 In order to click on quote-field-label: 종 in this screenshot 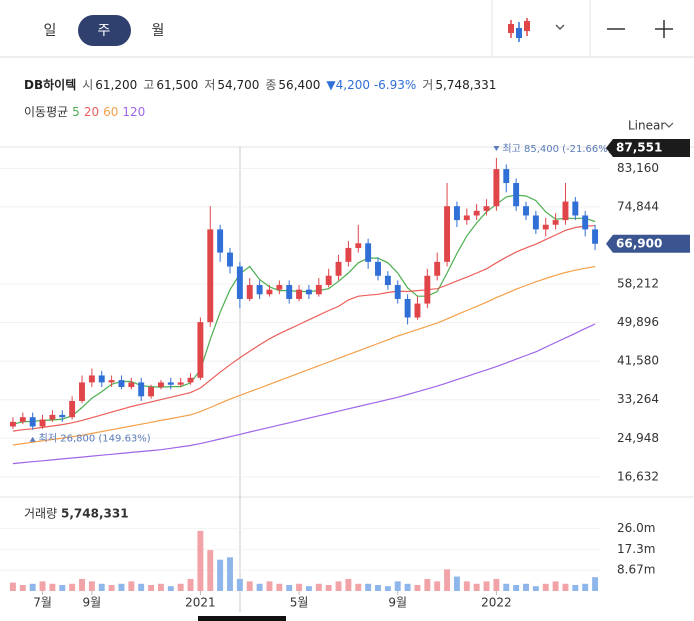, I will do `click(271, 85)`.